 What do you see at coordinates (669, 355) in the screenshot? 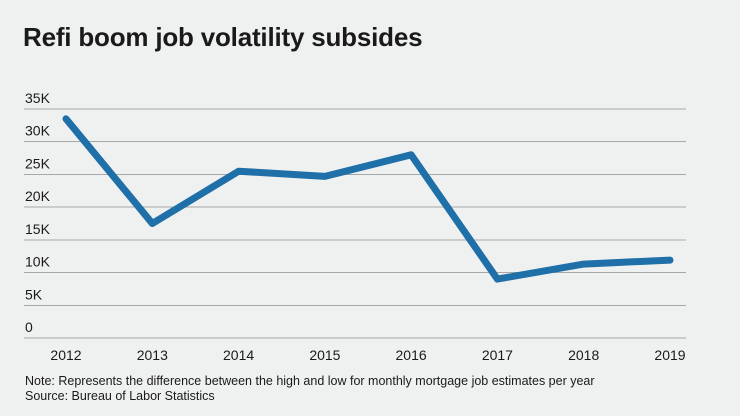
I see `x-tick-label: 2019` at bounding box center [669, 355].